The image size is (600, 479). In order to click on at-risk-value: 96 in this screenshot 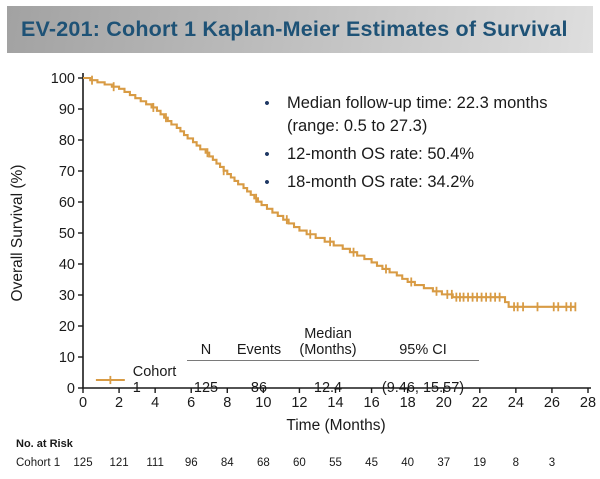, I will do `click(191, 463)`.